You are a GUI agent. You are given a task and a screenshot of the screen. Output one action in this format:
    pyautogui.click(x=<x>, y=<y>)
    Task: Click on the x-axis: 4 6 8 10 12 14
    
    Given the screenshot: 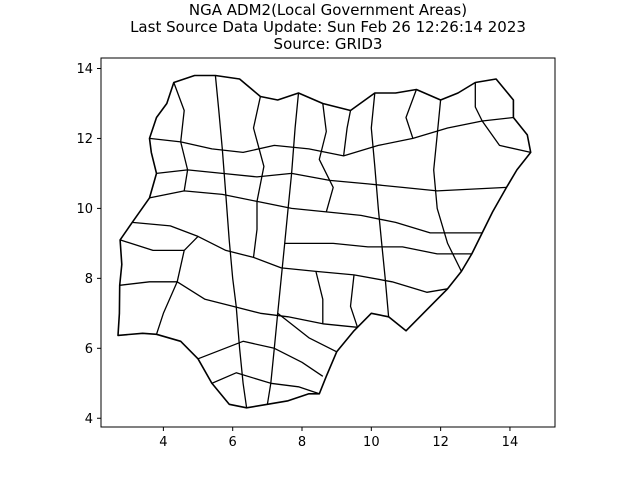 What is the action you would take?
    pyautogui.click(x=338, y=438)
    